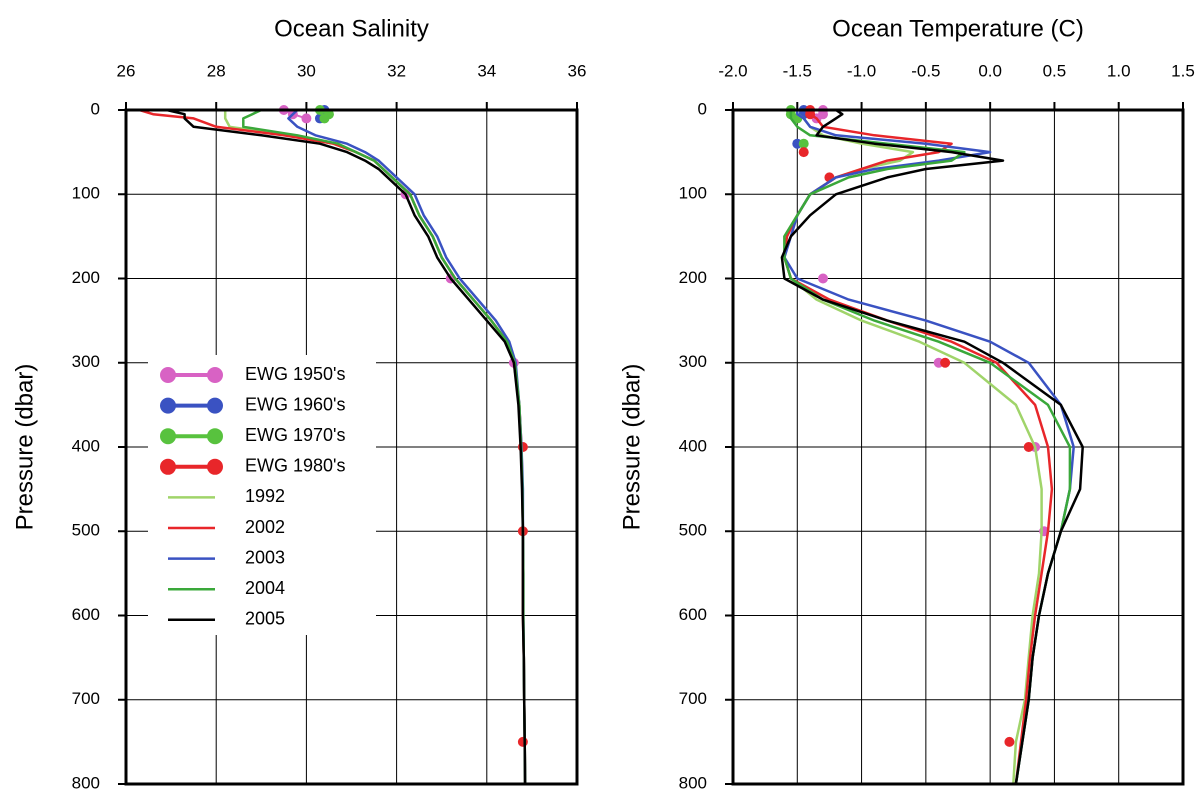 Image resolution: width=1202 pixels, height=799 pixels. Describe the element at coordinates (1183, 70) in the screenshot. I see `x-tick-label: 1.5` at that location.